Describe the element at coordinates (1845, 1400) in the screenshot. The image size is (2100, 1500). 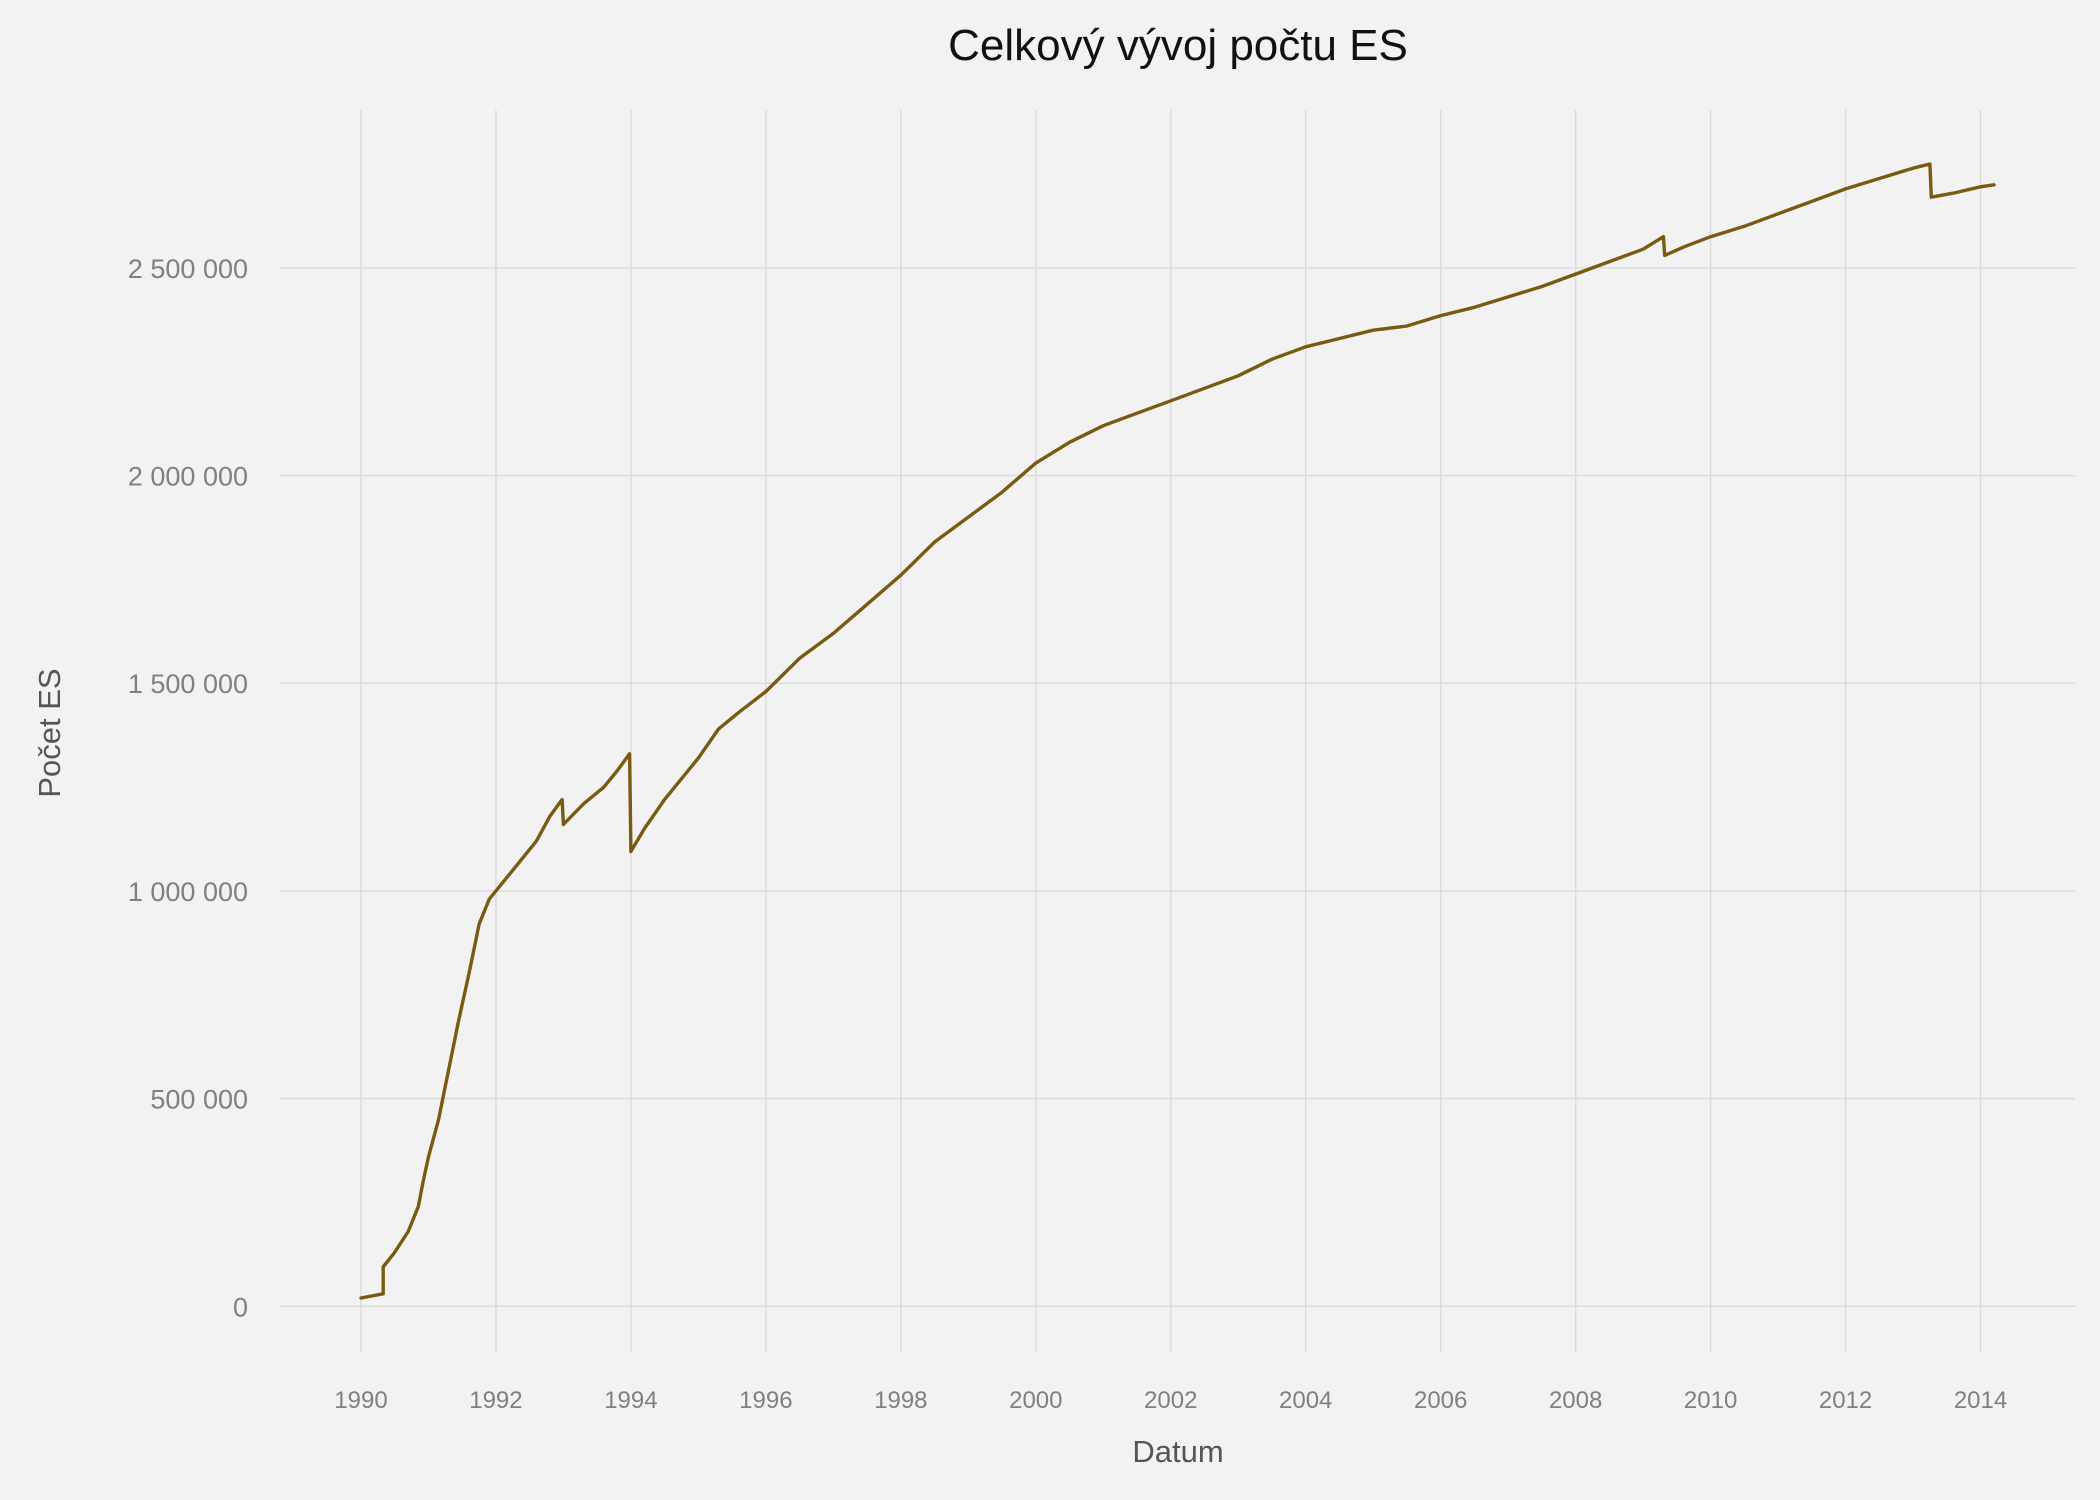
I see `x-tick-label: 2012` at that location.